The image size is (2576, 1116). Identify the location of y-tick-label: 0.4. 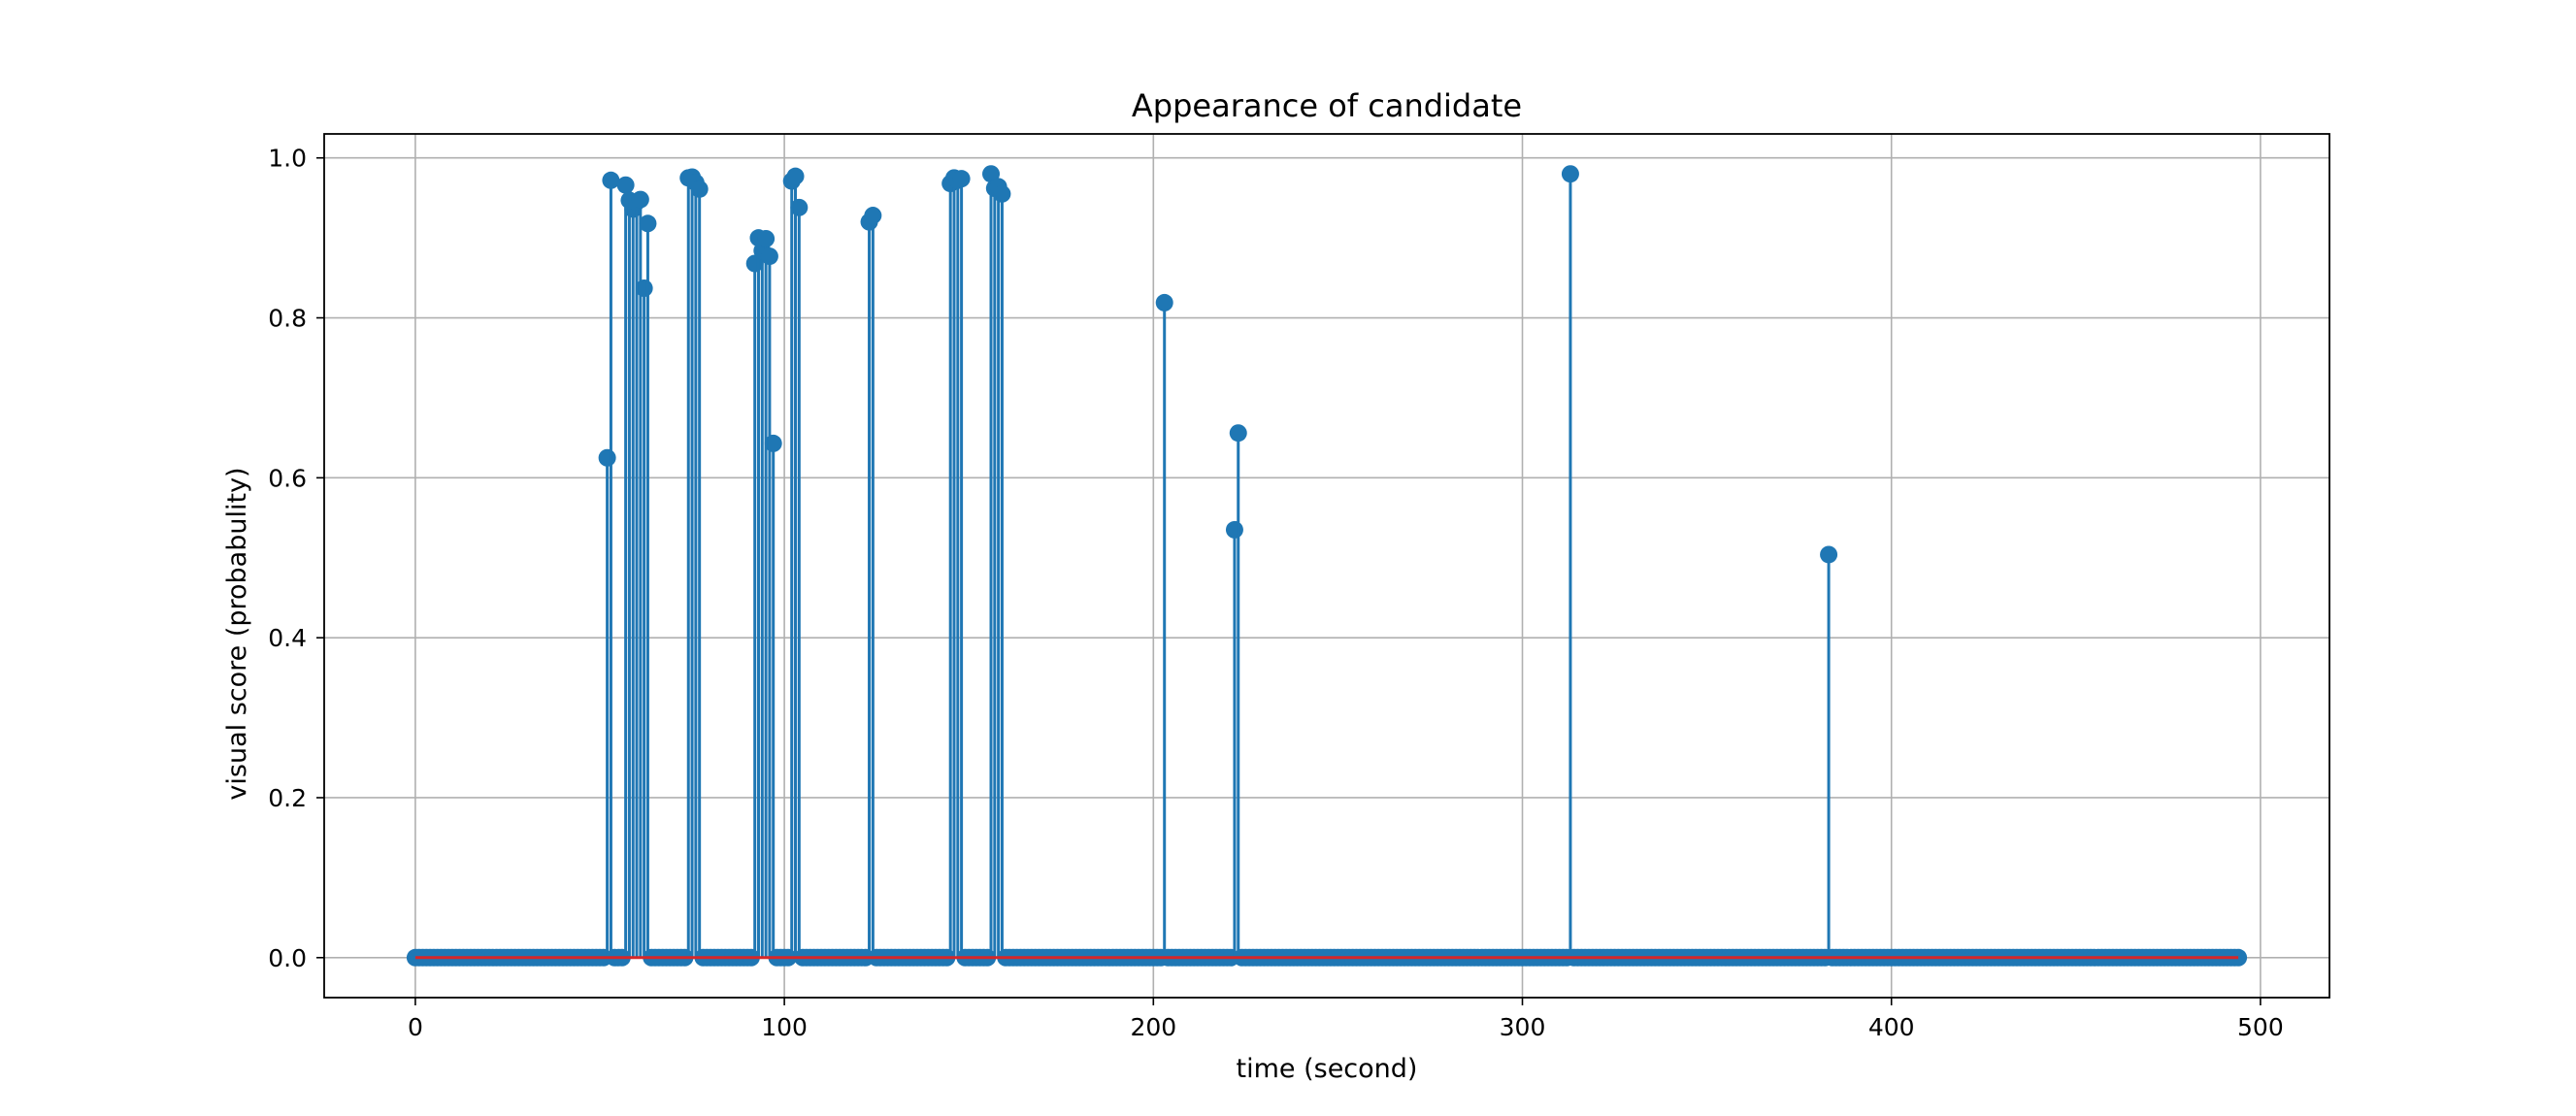
(287, 638).